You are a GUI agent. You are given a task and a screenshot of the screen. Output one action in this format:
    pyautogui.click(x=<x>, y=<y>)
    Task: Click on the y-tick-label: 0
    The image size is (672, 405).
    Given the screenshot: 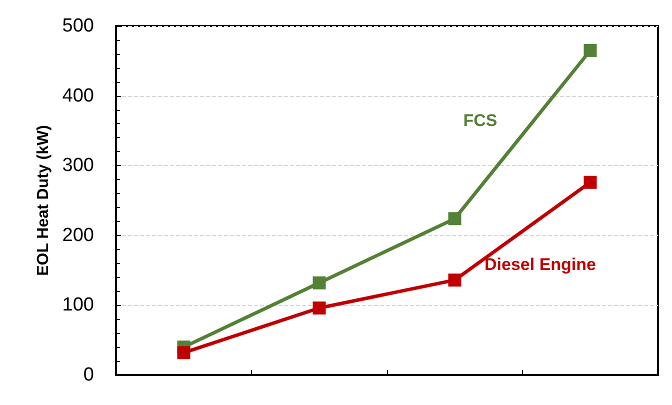 What is the action you would take?
    pyautogui.click(x=88, y=375)
    